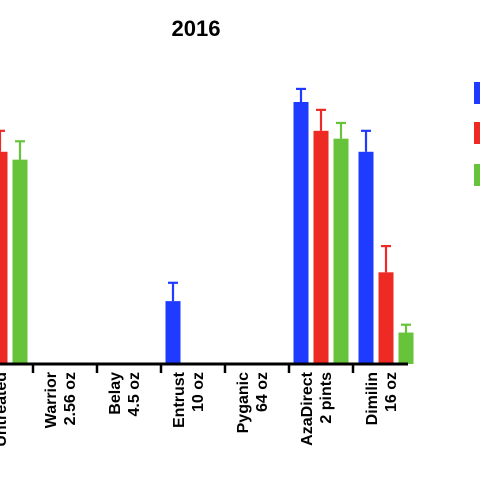 This screenshot has height=480, width=480. What do you see at coordinates (326, 398) in the screenshot?
I see `x-tick-label: 2 pints` at bounding box center [326, 398].